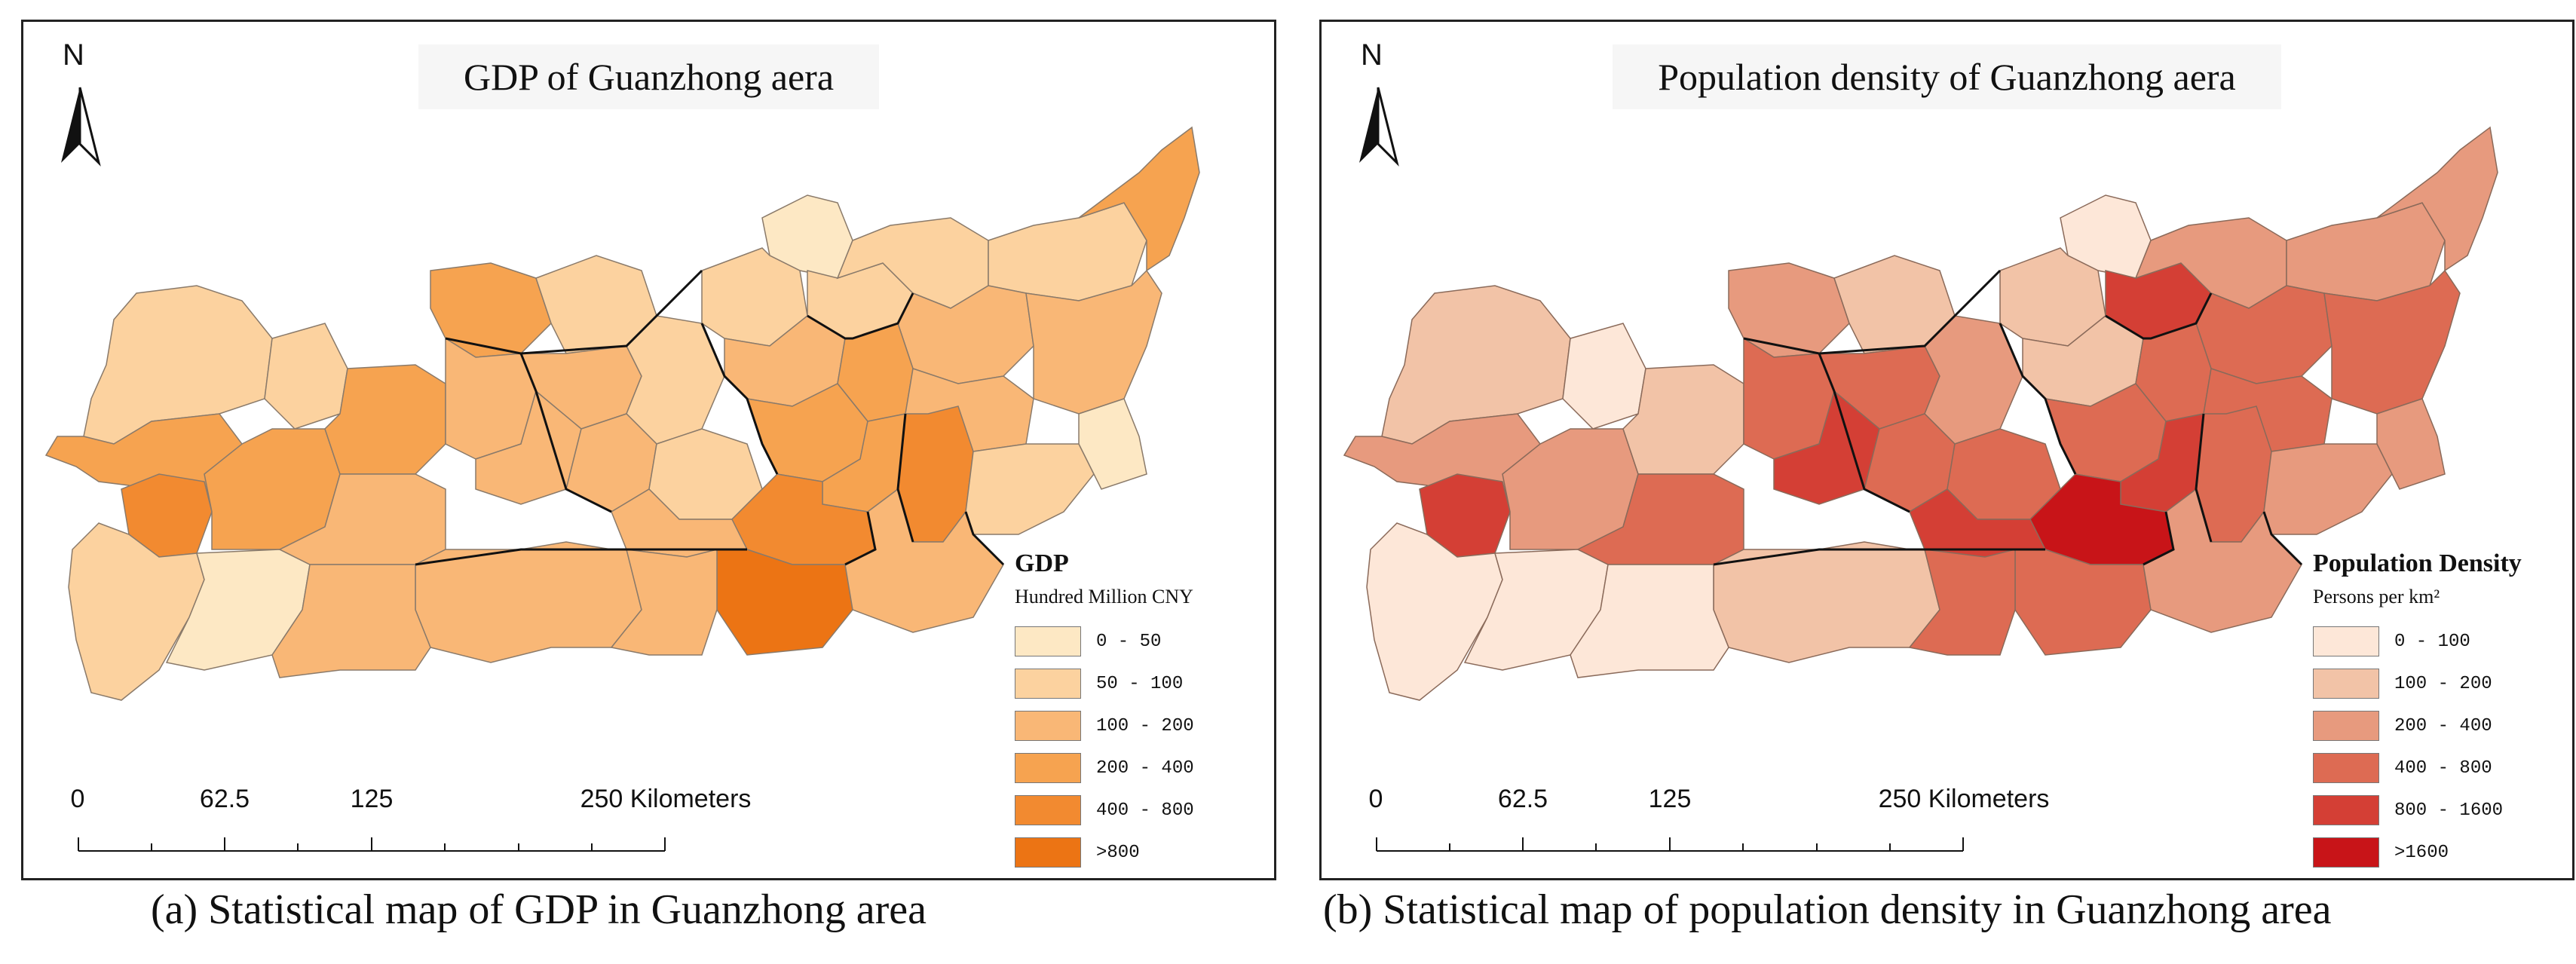 The width and height of the screenshot is (2576, 964). Describe the element at coordinates (648, 76) in the screenshot. I see `map-title: GDP of Guanzhong aera` at that location.